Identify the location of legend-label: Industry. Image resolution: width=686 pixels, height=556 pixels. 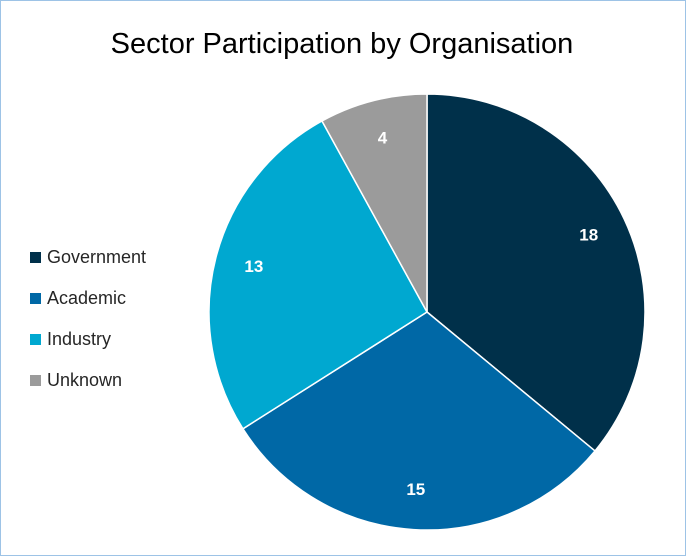
(79, 339).